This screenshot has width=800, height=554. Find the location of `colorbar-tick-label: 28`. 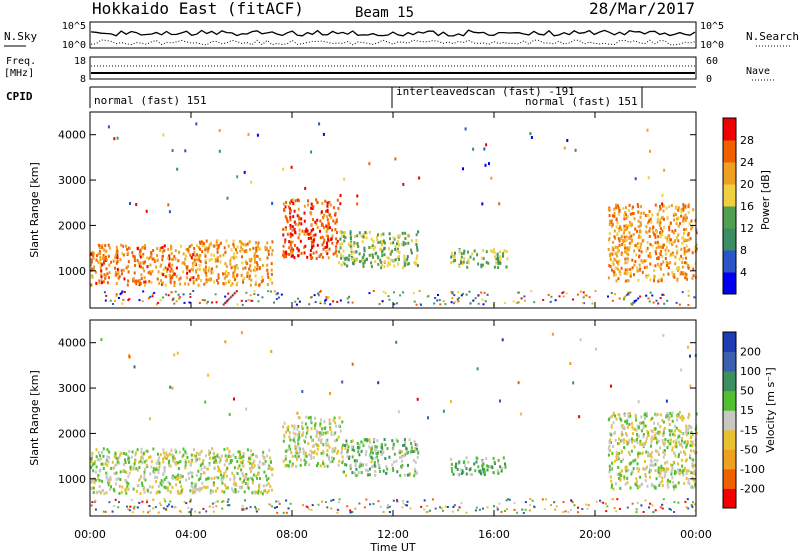

colorbar-tick-label: 28 is located at coordinates (747, 140).